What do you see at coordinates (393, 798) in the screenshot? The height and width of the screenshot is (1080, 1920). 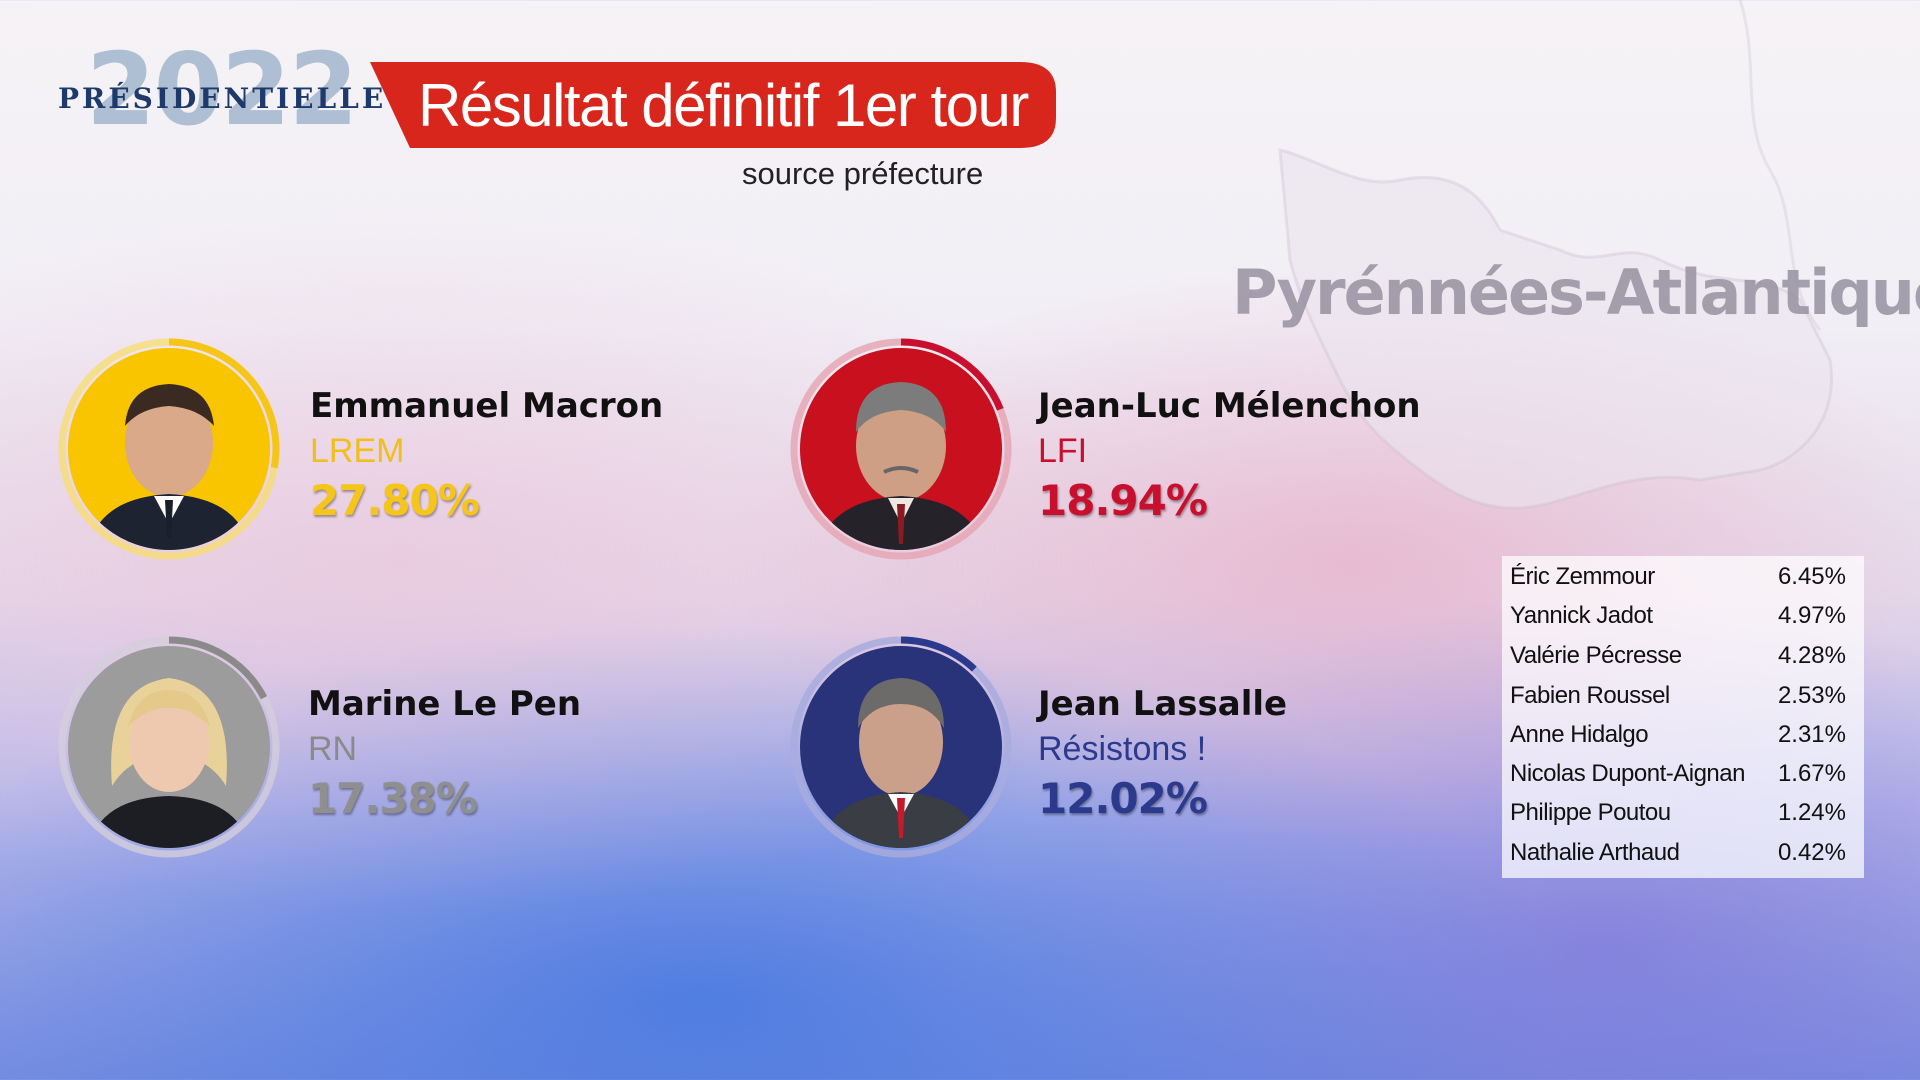 I see `candidate-percentage: 17.38%` at bounding box center [393, 798].